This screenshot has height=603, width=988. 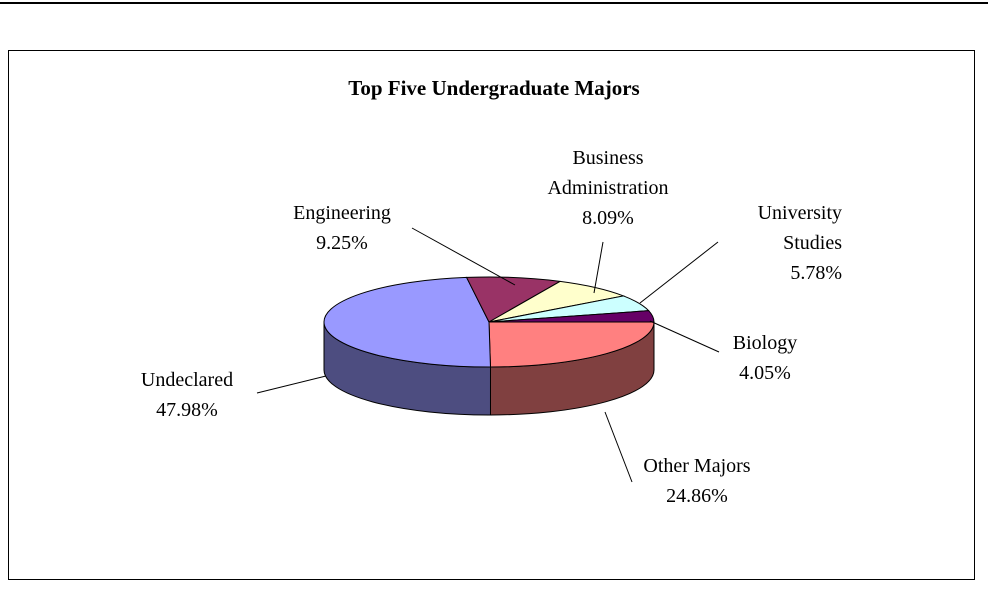 What do you see at coordinates (697, 481) in the screenshot?
I see `slice-label: Other Majors 24.86%` at bounding box center [697, 481].